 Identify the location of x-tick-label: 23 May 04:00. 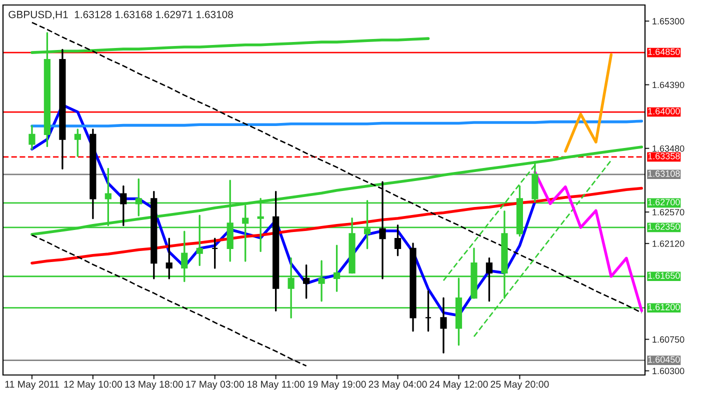
(397, 385).